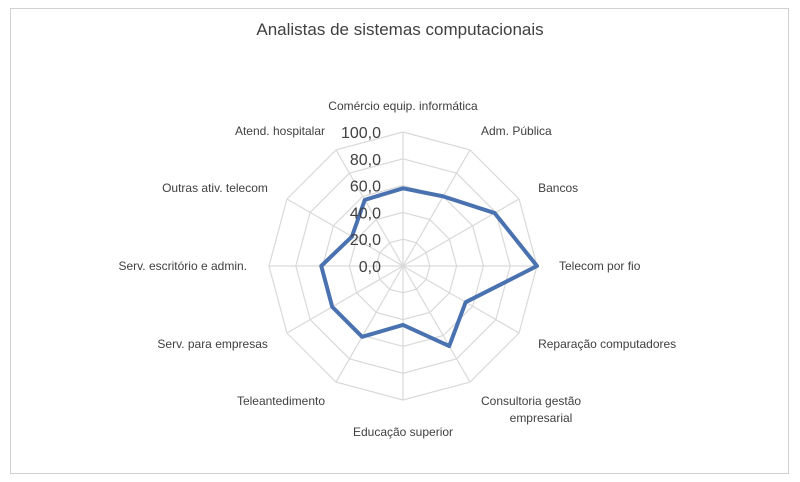  I want to click on category-label: Comércio equip. informática, so click(403, 106).